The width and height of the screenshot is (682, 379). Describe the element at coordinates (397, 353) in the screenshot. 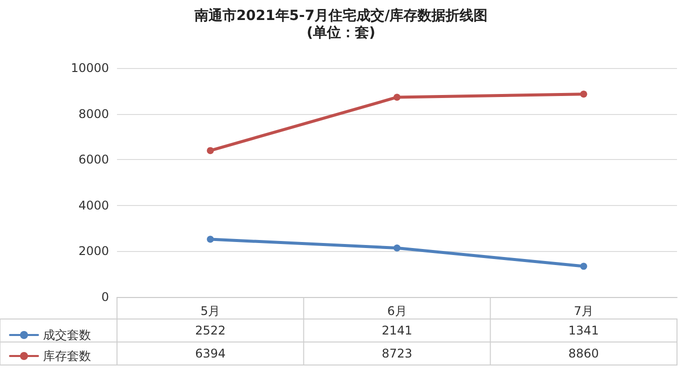

I see `data-label: 8723` at that location.